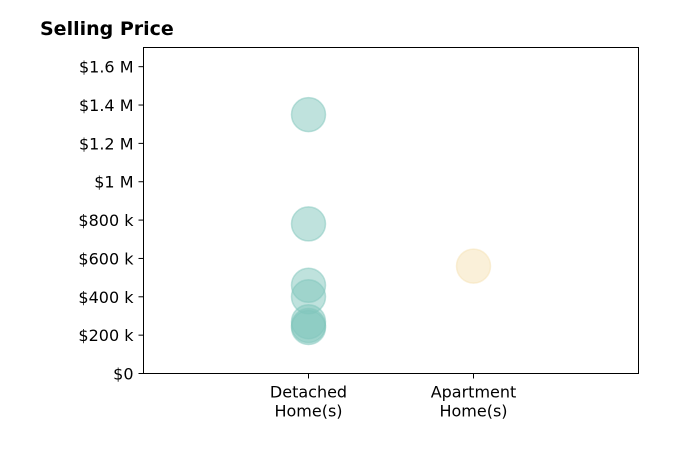  I want to click on x-tick-label: Detached Home(s), so click(308, 402).